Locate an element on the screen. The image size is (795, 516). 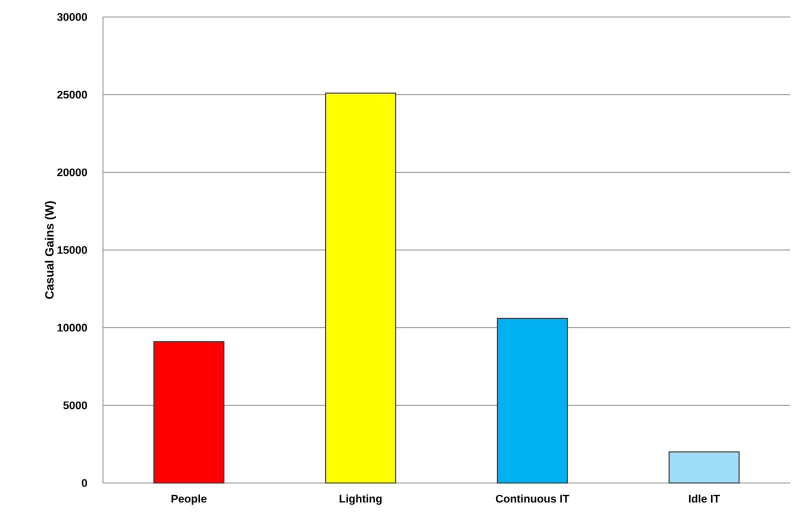
x-tick-label: Lighting is located at coordinates (361, 499).